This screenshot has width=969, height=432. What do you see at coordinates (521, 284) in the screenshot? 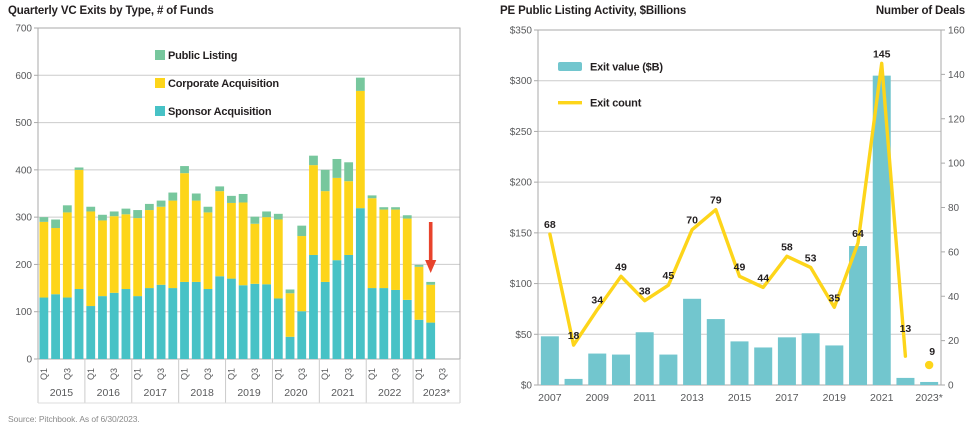
I see `dollar-tick-label: $100` at bounding box center [521, 284].